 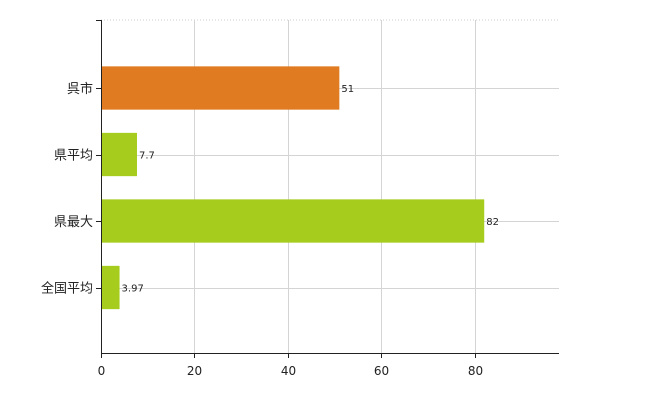 I want to click on data-label: 3.97, so click(x=133, y=289).